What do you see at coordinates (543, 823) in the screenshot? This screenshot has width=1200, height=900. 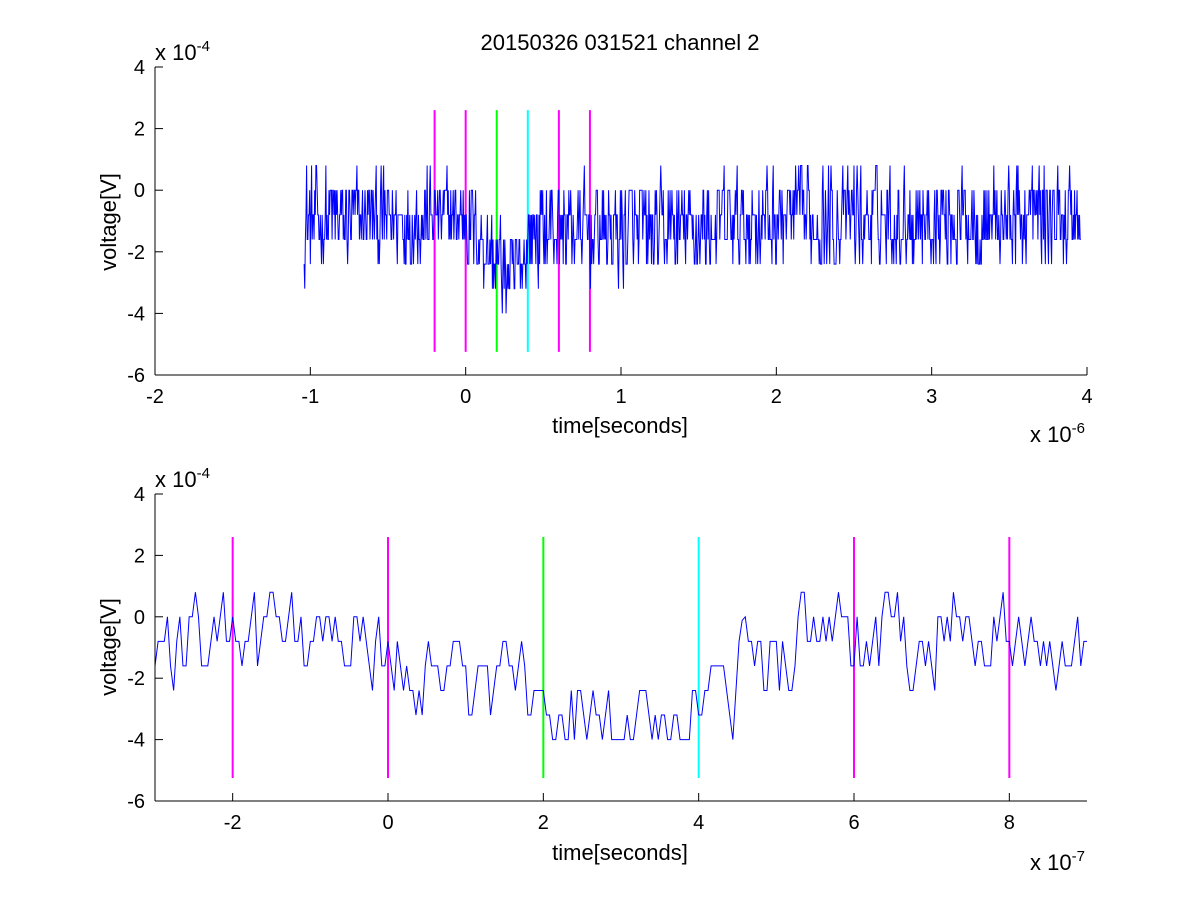 I see `bottom-plot-x-tick-label: 2` at bounding box center [543, 823].